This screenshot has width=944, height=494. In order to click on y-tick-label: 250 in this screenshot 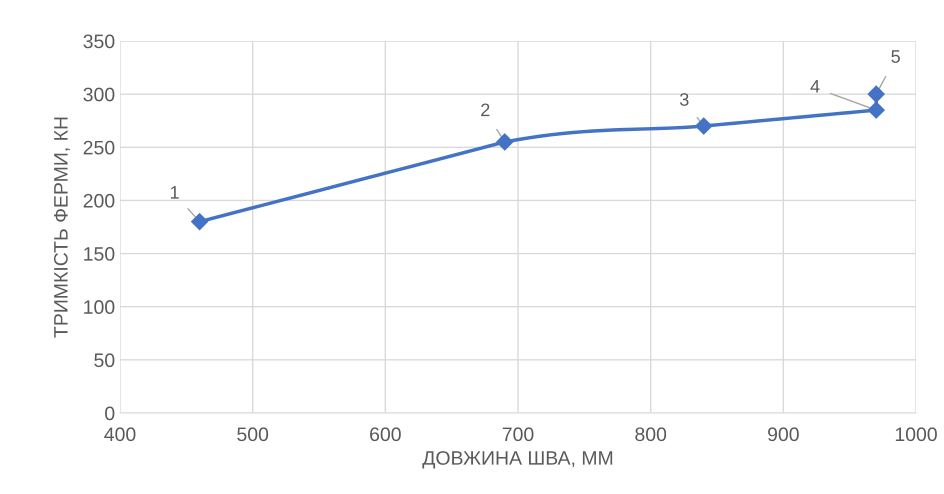, I will do `click(99, 147)`.